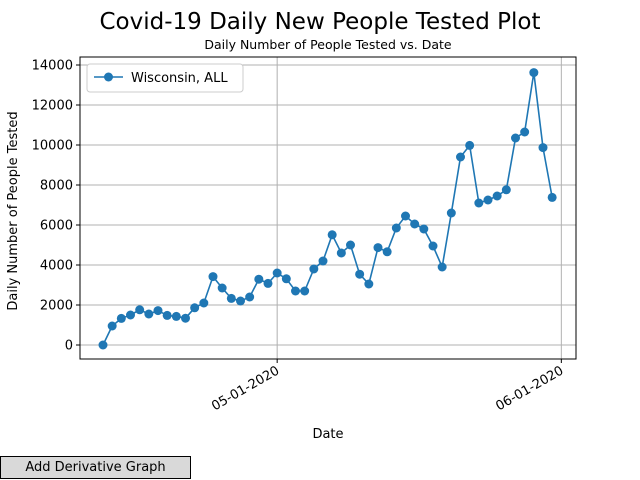 The width and height of the screenshot is (640, 480). I want to click on legend-box, so click(165, 78).